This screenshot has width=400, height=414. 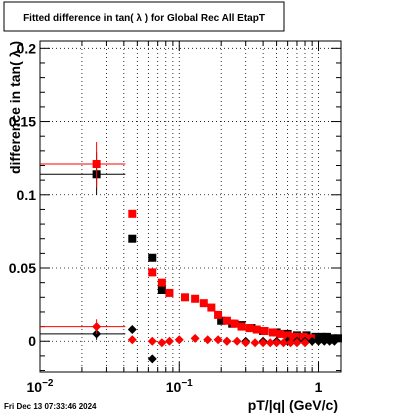 I want to click on y-tick-label: 0.1, so click(x=27, y=195).